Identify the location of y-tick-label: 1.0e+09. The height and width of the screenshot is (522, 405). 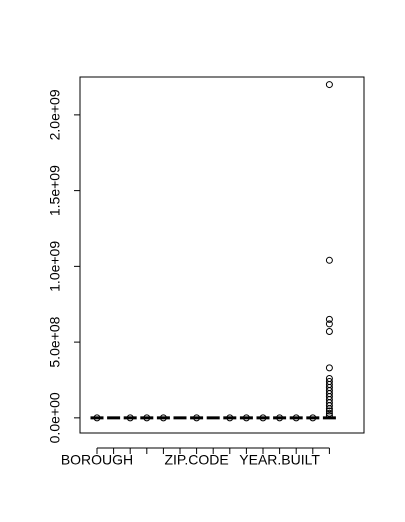
(55, 266).